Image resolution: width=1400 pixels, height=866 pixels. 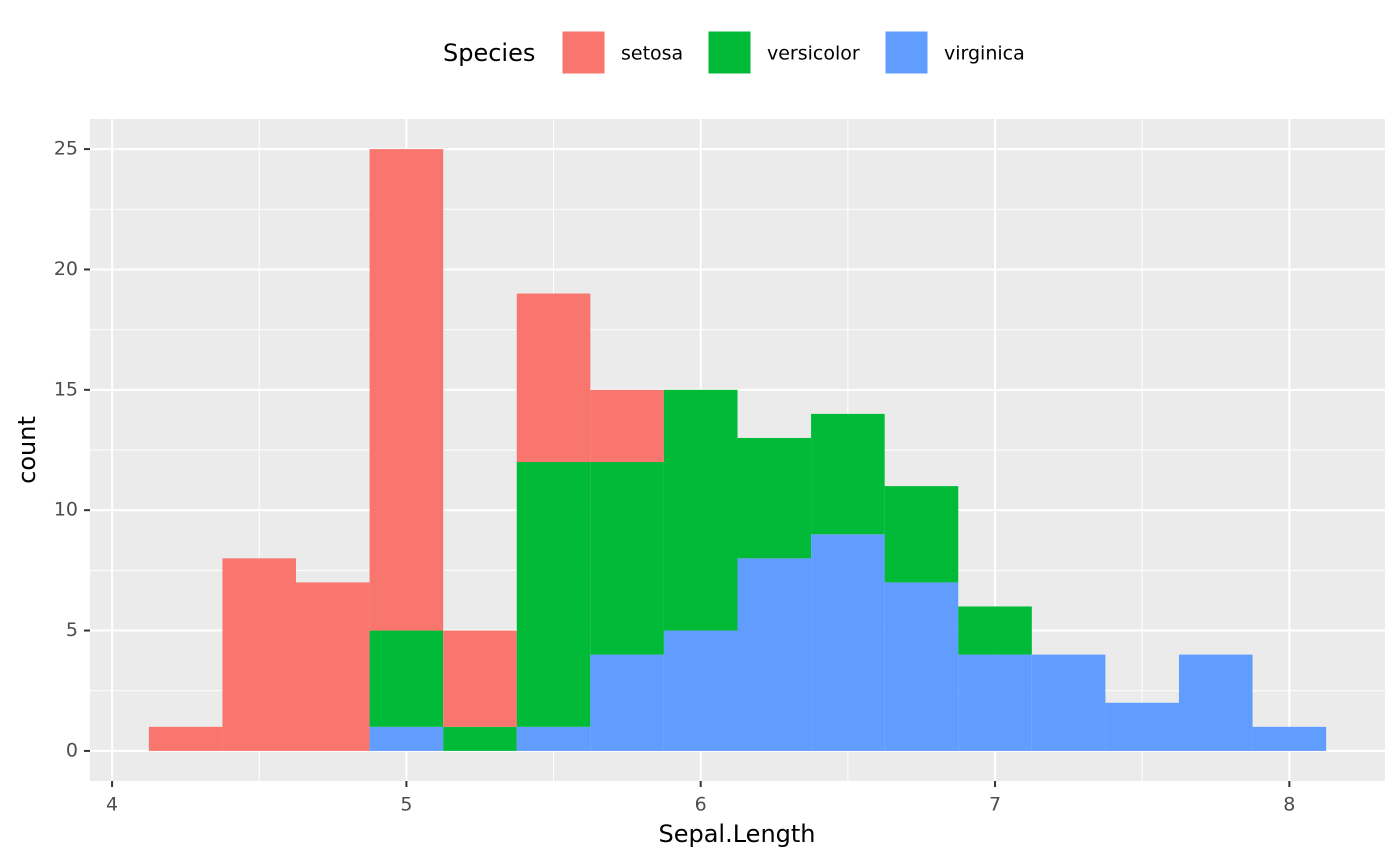 I want to click on x-tick-label: 8, so click(x=1289, y=805).